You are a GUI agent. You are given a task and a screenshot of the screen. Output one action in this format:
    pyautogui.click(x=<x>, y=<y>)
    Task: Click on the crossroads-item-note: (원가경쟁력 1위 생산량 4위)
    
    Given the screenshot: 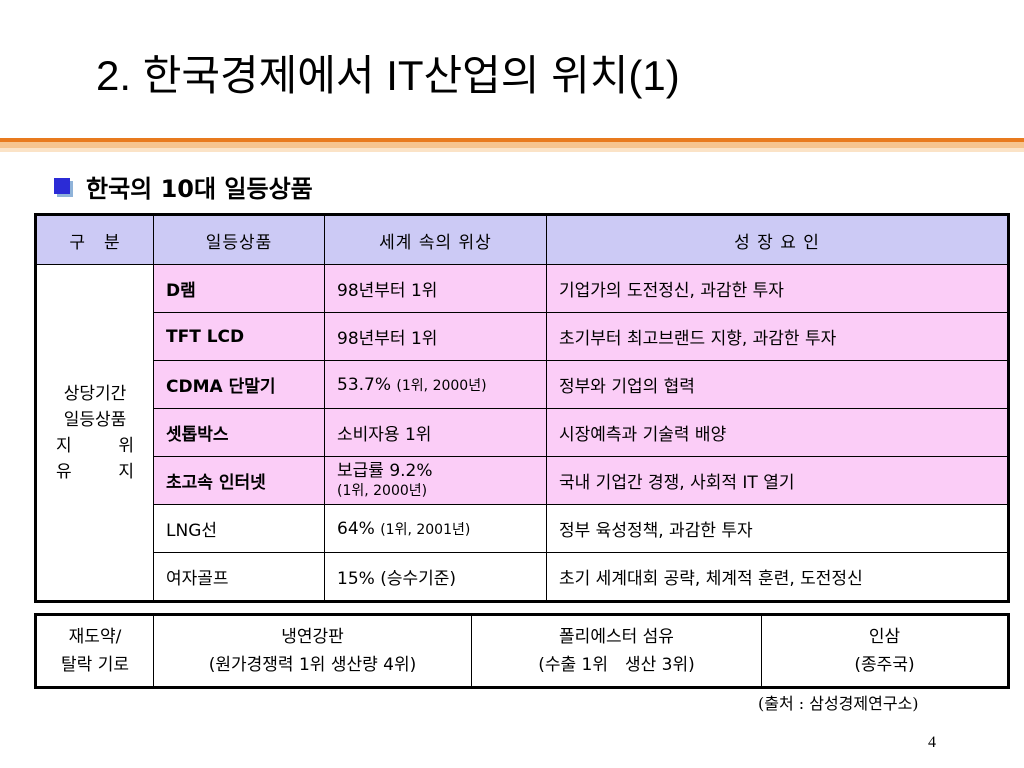 What is the action you would take?
    pyautogui.click(x=312, y=665)
    